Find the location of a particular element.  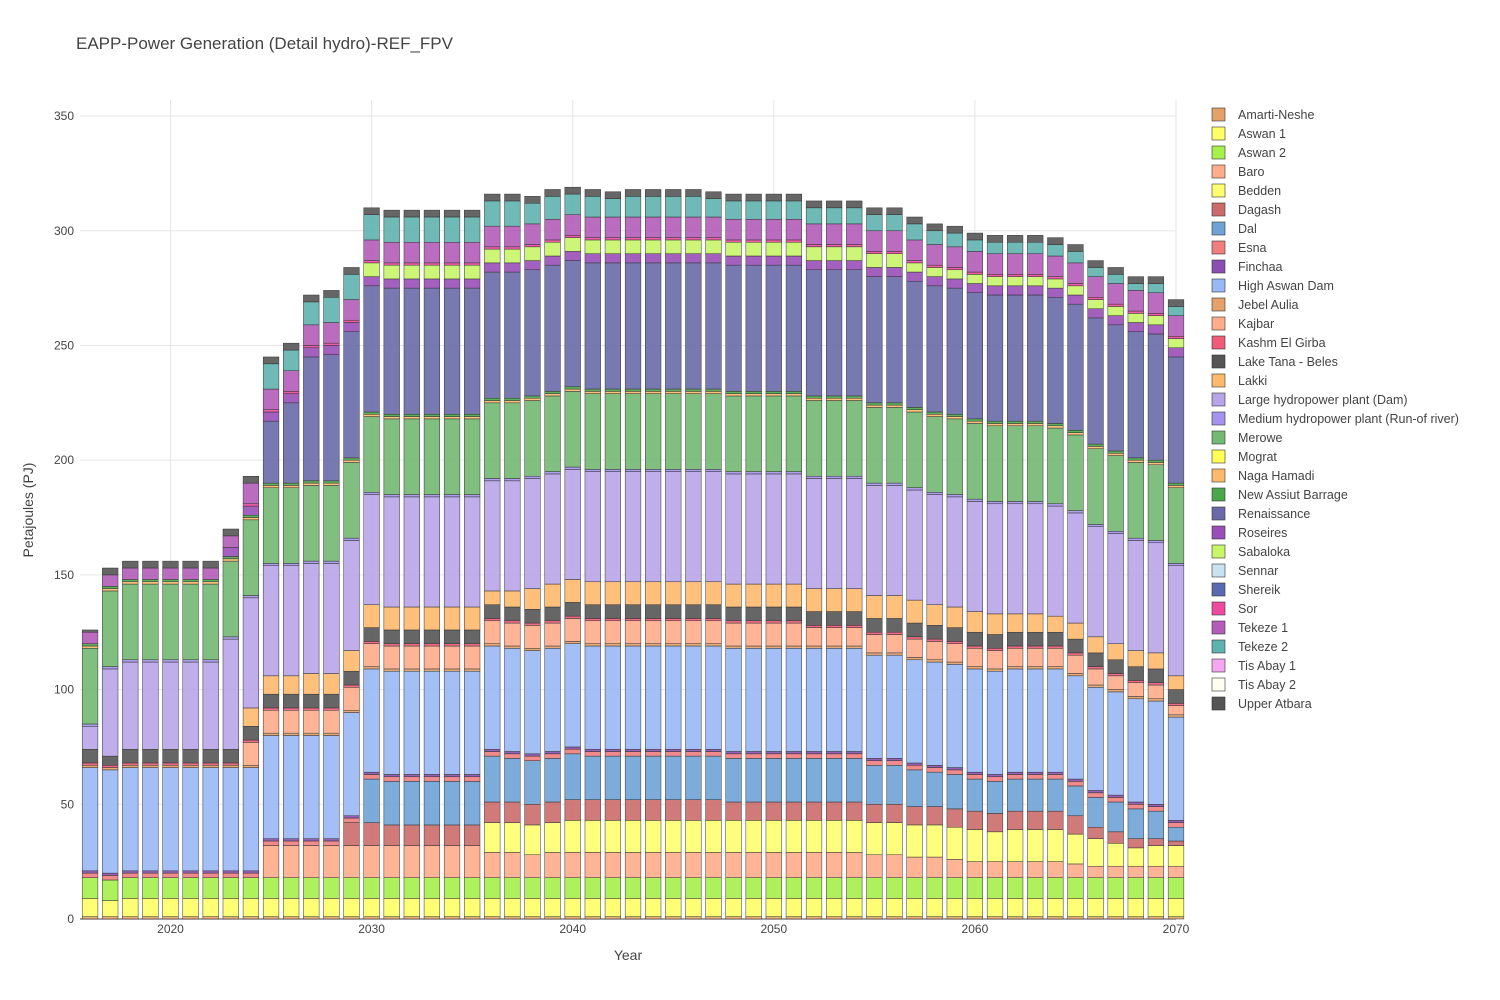

legend-item: Jebel Aulia is located at coordinates (1255, 304).